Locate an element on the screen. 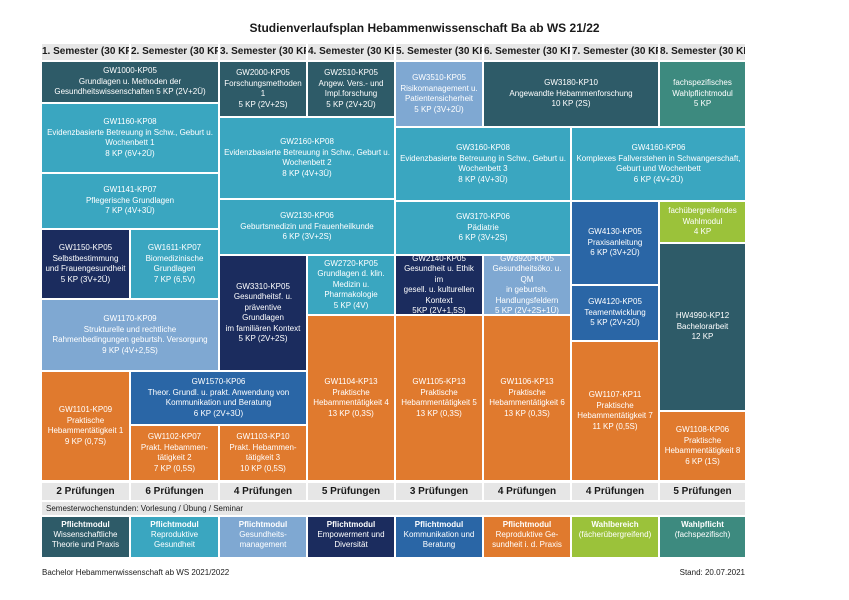 Image resolution: width=849 pixels, height=600 pixels. legend-item: Pflichtmodul Empowerment und Diversität is located at coordinates (351, 537).